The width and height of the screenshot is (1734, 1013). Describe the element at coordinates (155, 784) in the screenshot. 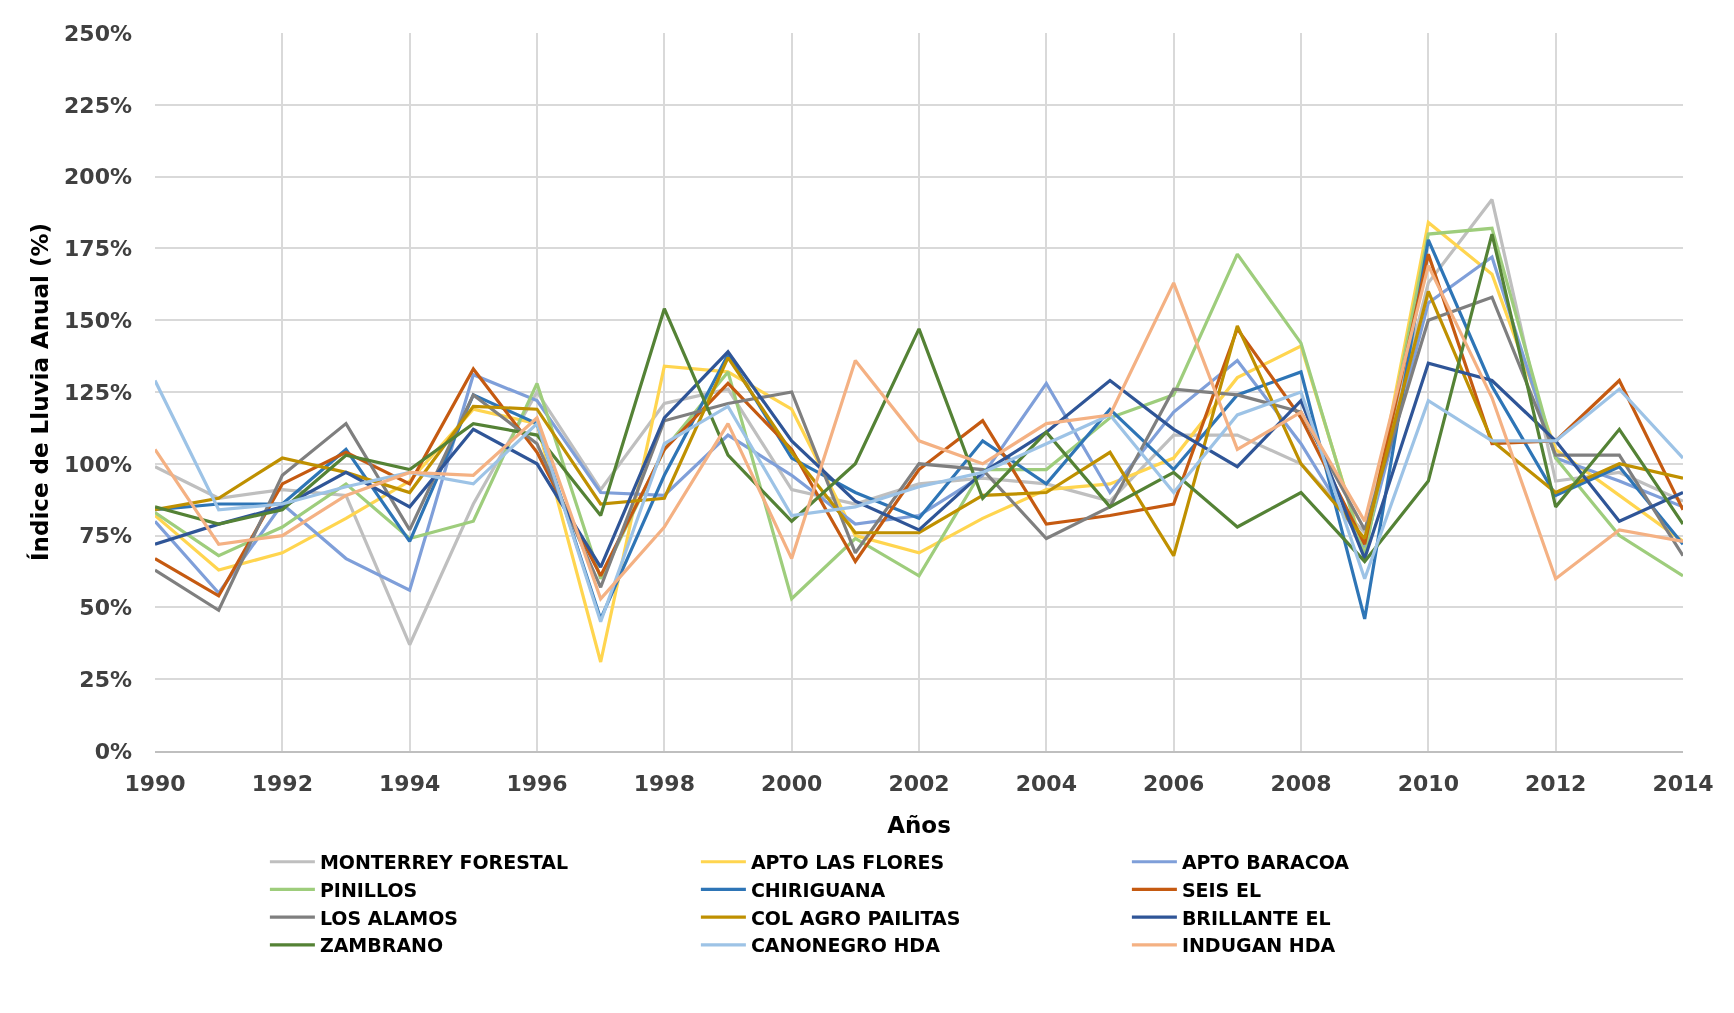

I see `x-tick-label: 1990` at that location.